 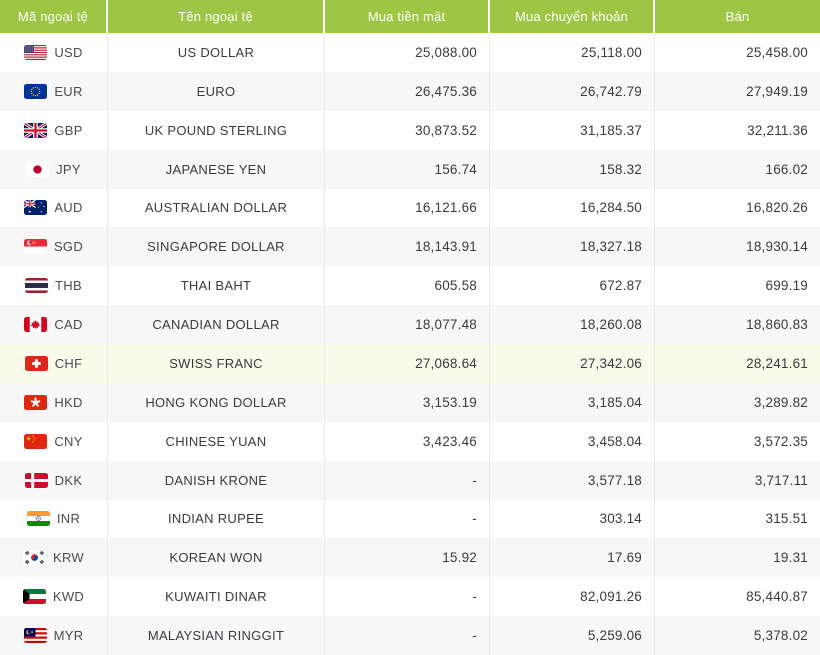 I want to click on transfer-buy-value: 3,577.18, so click(x=572, y=480).